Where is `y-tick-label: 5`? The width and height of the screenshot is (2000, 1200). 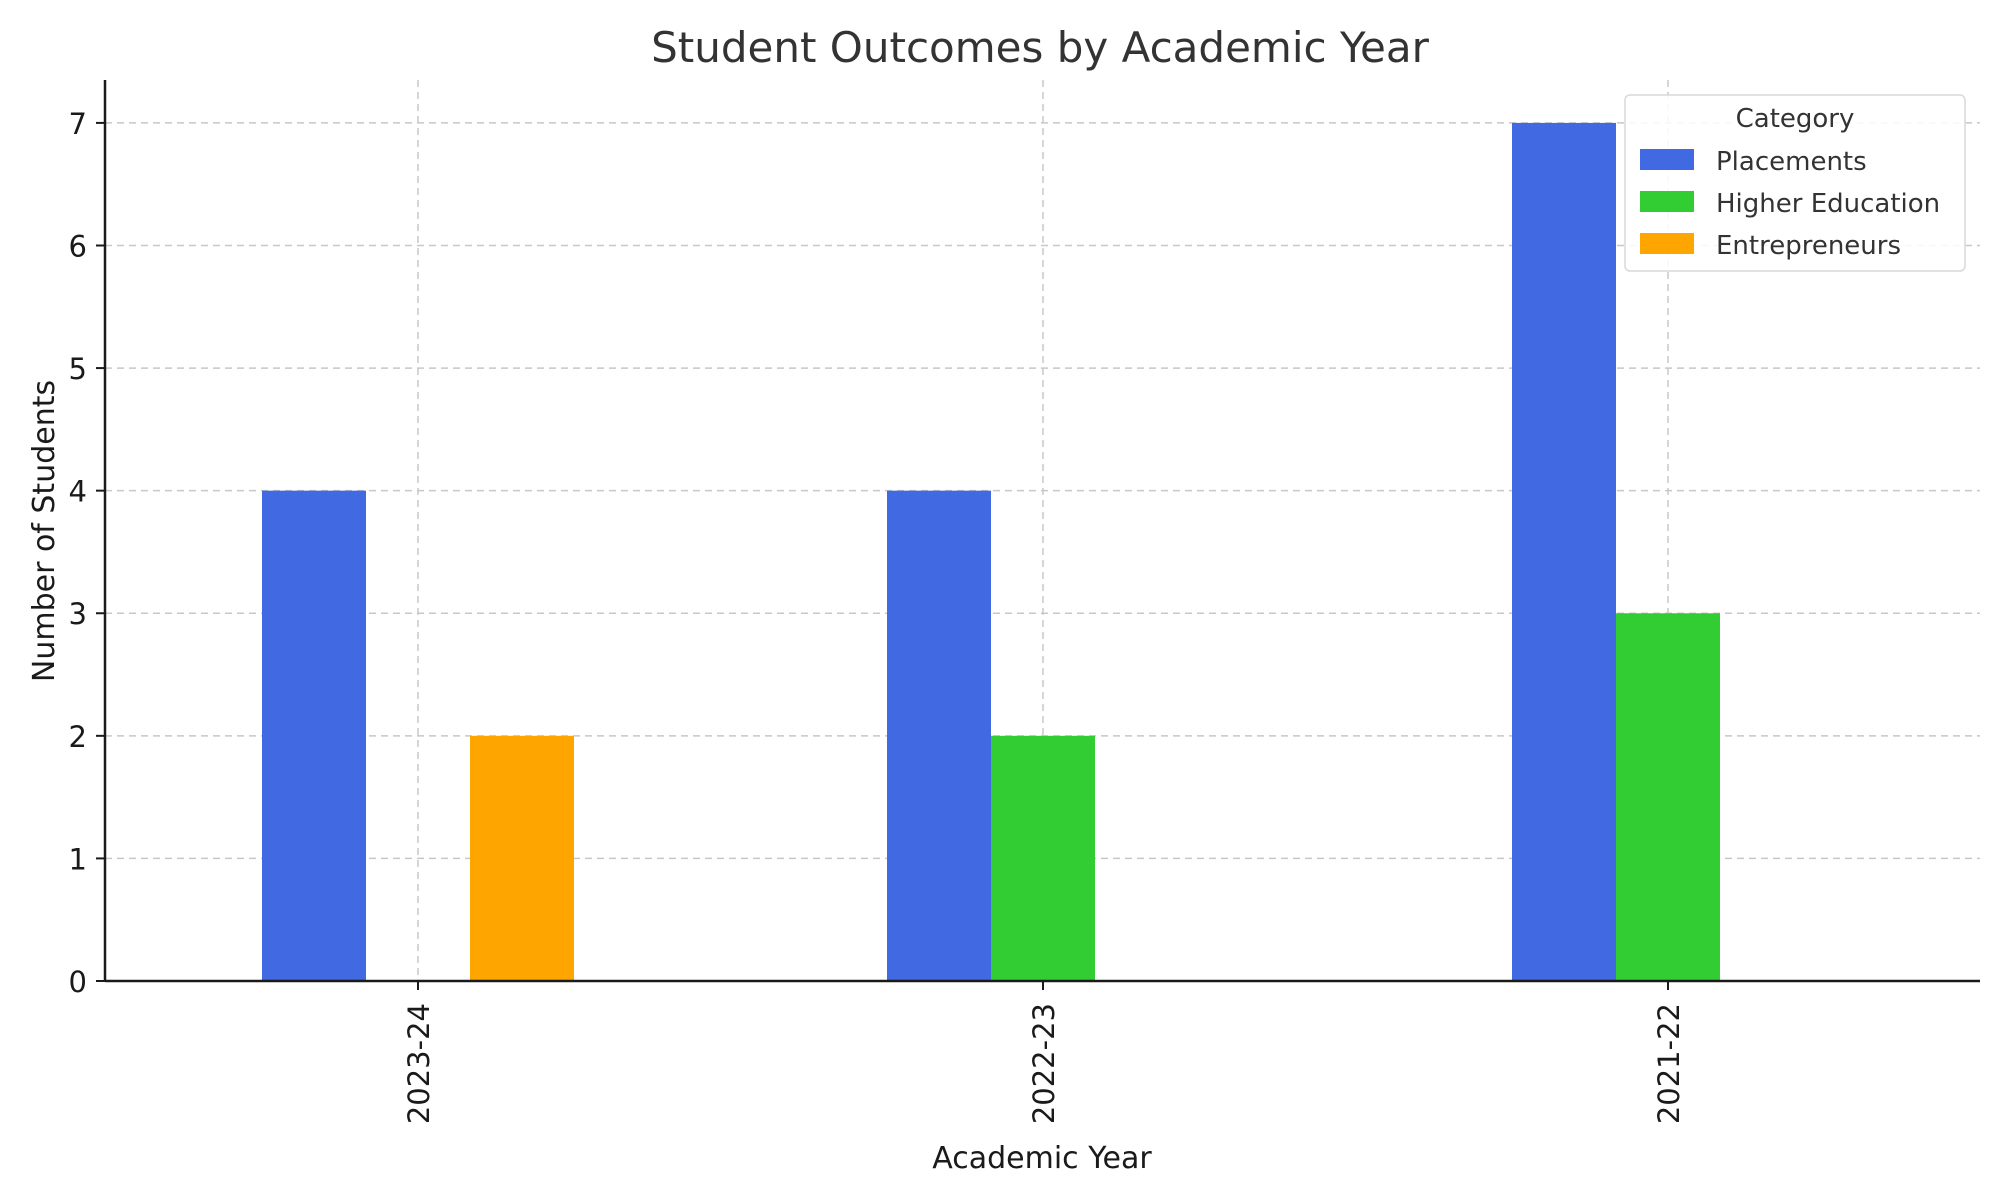
y-tick-label: 5 is located at coordinates (78, 369).